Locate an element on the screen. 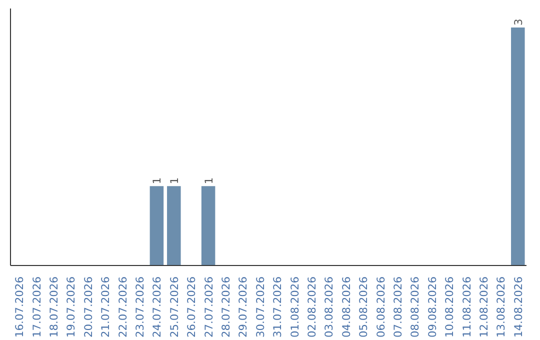 Image resolution: width=540 pixels, height=340 pixels. x-tick-label: 22.07.2026 is located at coordinates (123, 307).